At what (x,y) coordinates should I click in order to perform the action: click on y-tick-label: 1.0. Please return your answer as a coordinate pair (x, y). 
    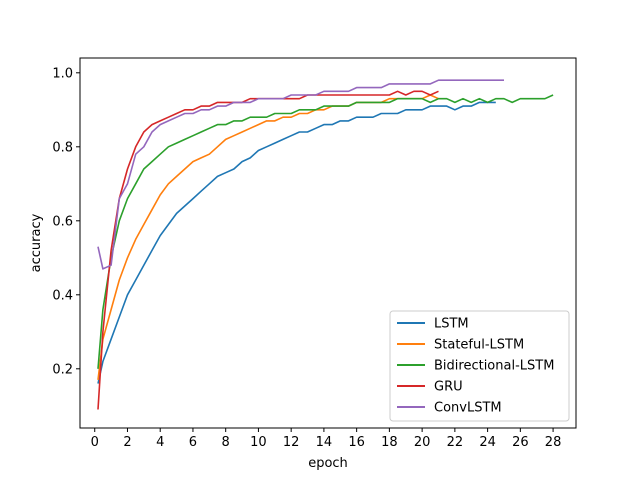
    Looking at the image, I should click on (62, 73).